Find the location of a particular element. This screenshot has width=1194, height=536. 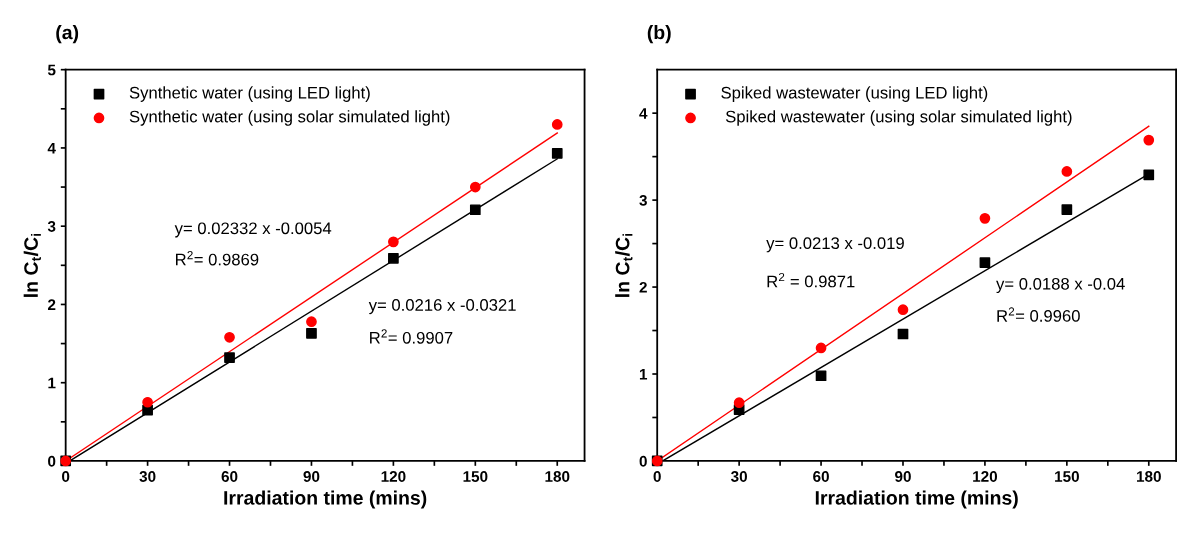

annotation: y= 0.02332 x -0.0054 is located at coordinates (253, 230).